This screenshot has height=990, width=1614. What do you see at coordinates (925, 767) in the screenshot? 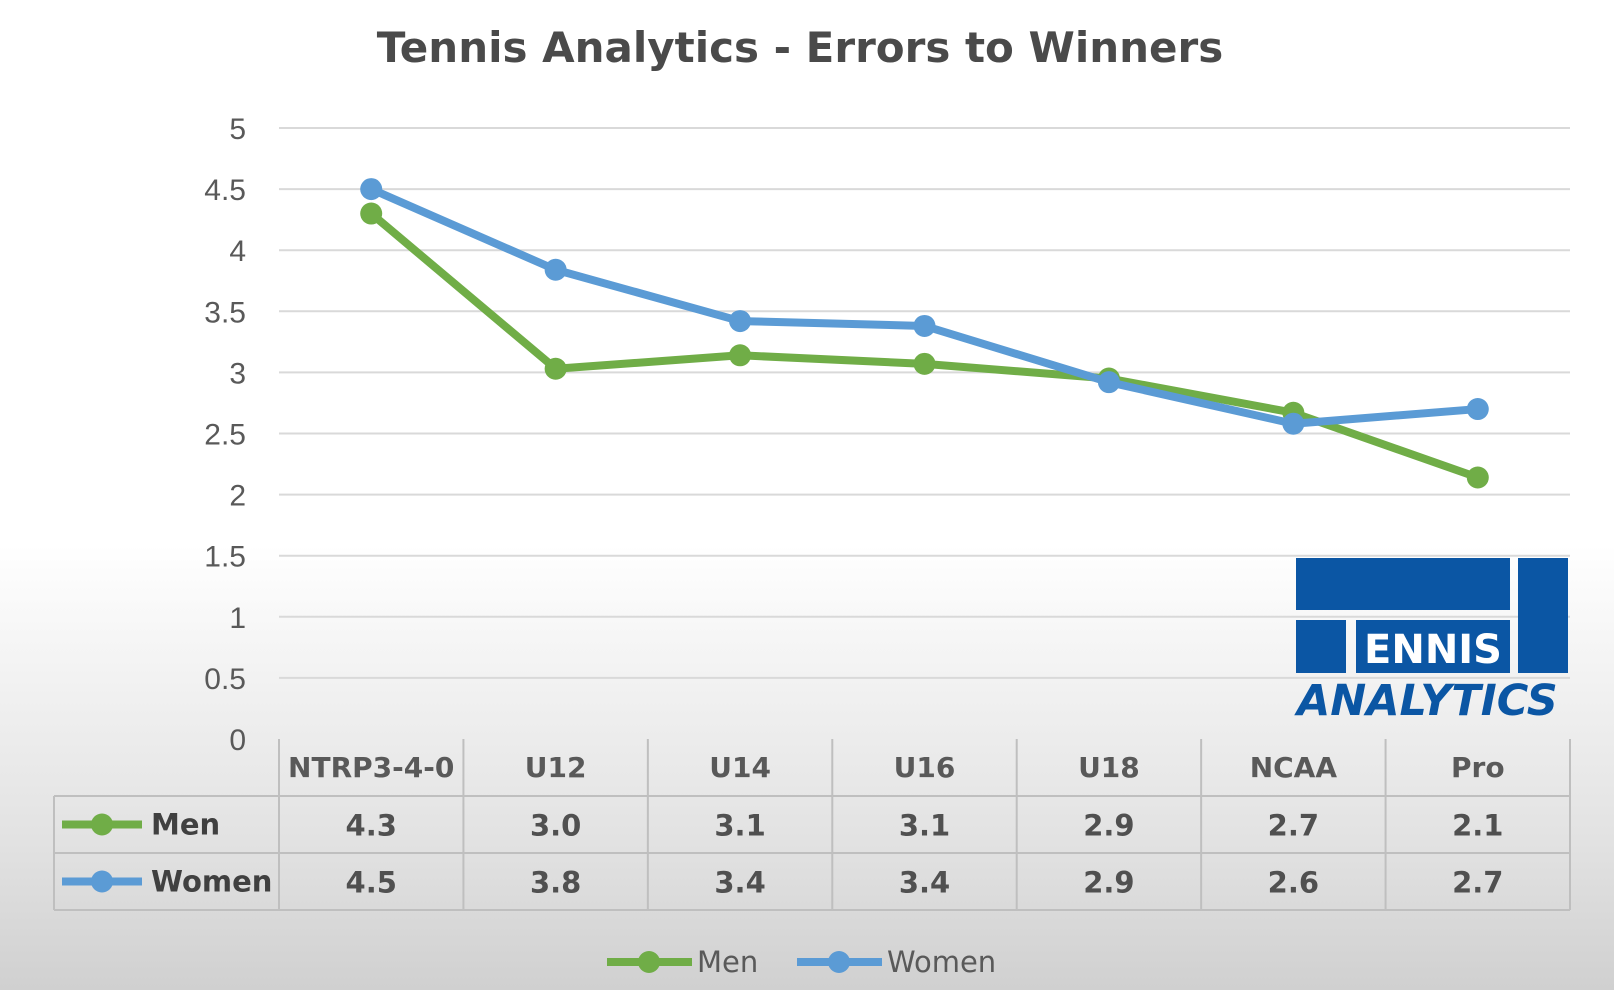
I see `category-label: U16` at bounding box center [925, 767].